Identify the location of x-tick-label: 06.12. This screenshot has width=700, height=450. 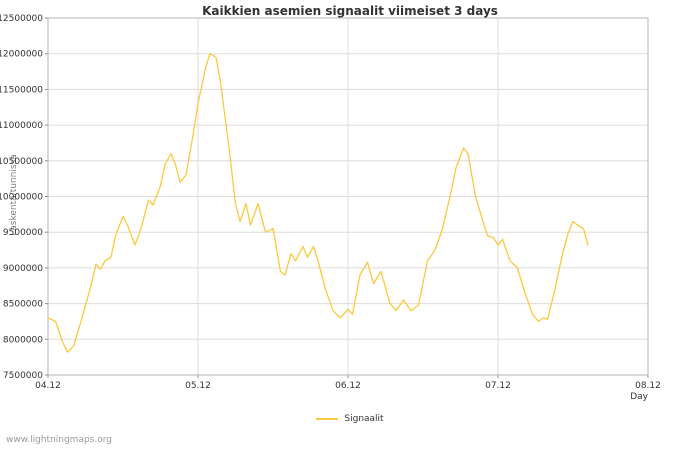
(348, 386).